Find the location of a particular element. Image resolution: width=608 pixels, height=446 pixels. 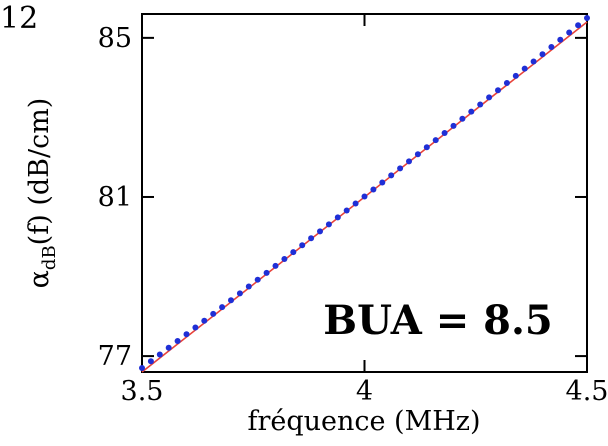

y-tick-label: 85 is located at coordinates (115, 38).